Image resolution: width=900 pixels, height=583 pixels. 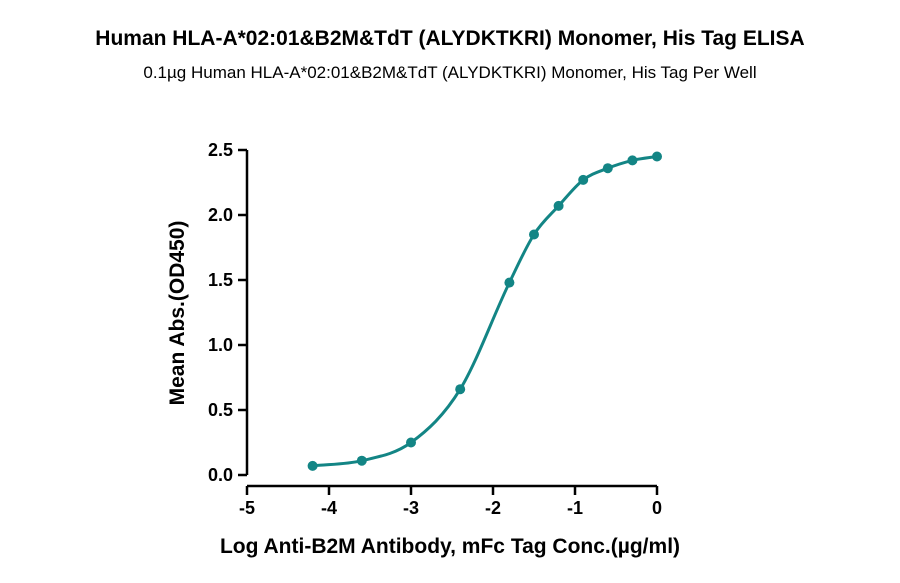 I want to click on y-axis-title: Mean Abs.(OD450), so click(x=177, y=313).